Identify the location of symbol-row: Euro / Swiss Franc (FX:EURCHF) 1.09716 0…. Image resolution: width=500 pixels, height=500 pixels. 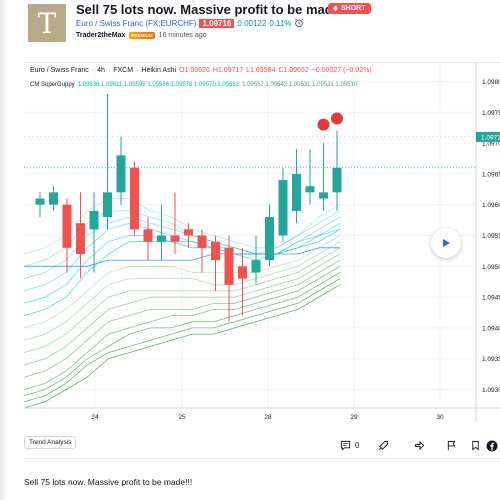
(190, 23).